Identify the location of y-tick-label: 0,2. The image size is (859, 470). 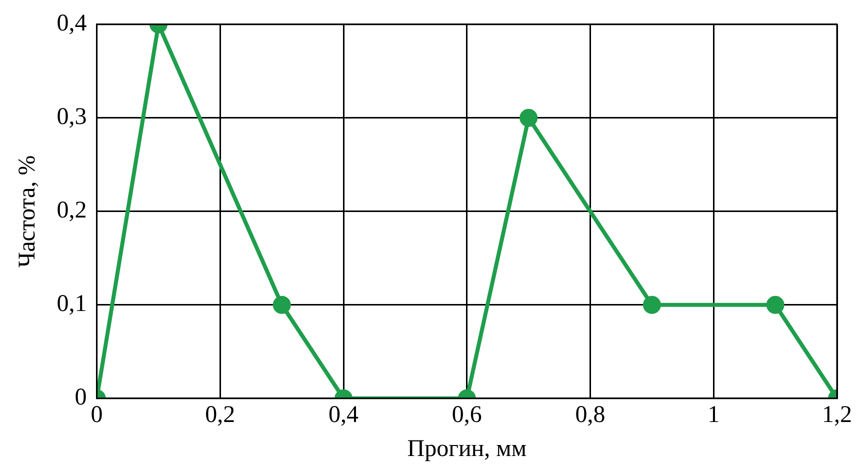
(71, 211).